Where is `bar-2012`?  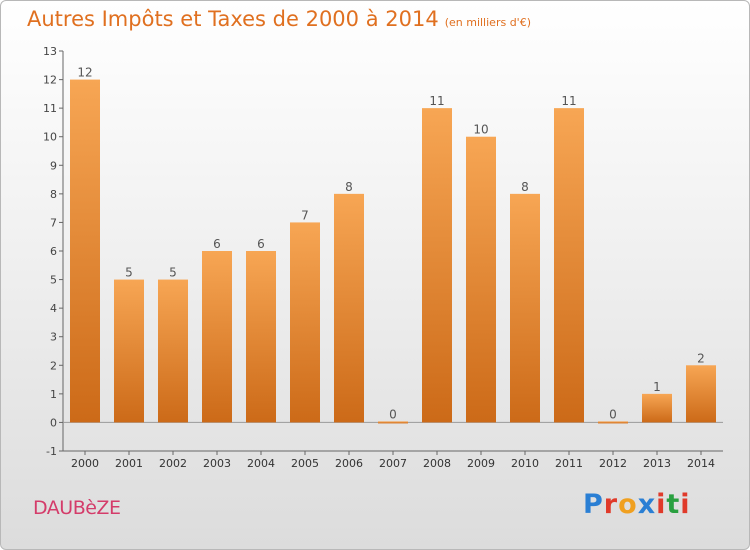
bar-2012 is located at coordinates (613, 422).